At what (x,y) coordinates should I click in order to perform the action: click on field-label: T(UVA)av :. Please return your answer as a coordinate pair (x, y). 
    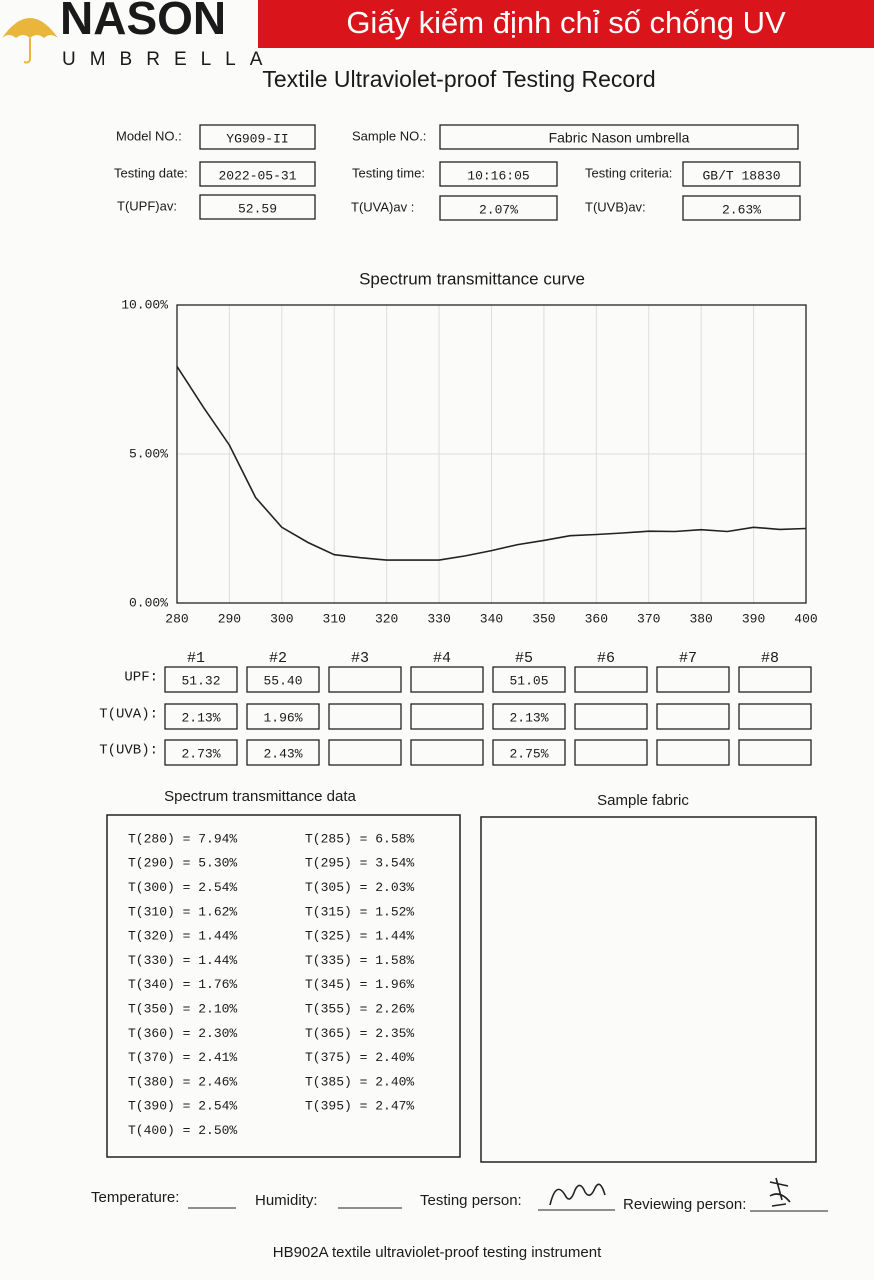
    Looking at the image, I should click on (382, 206).